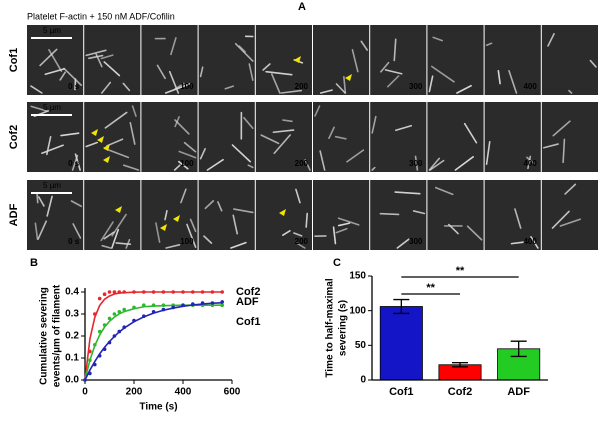 This screenshot has height=427, width=604. Describe the element at coordinates (430, 288) in the screenshot. I see `significance-label: **` at that location.